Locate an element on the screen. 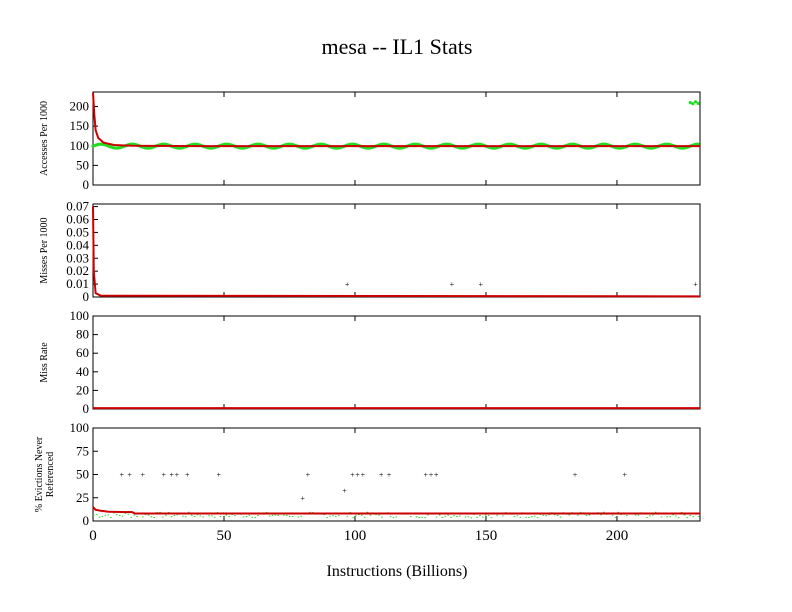 The height and width of the screenshot is (612, 792). y-tick-label: 200 is located at coordinates (80, 106).